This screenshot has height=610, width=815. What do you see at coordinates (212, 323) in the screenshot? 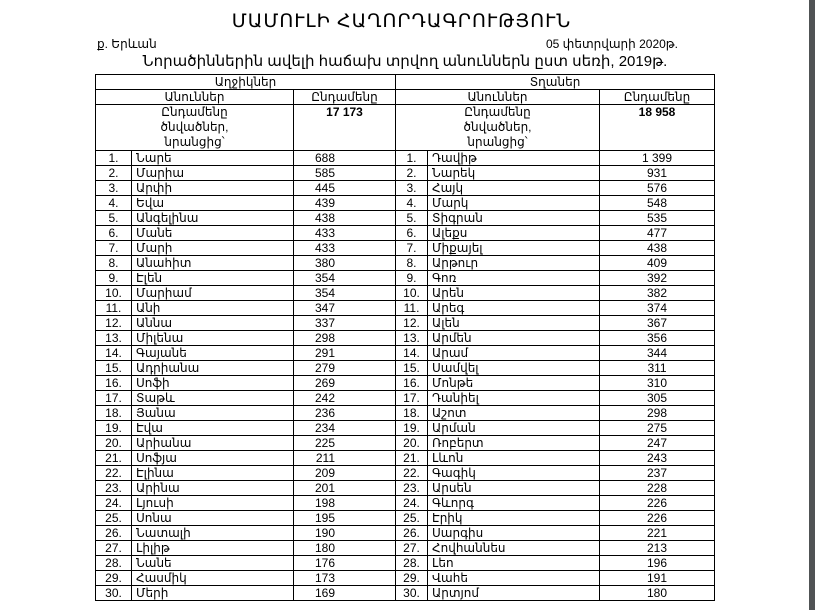
I see `girl-name: Աննա` at bounding box center [212, 323].